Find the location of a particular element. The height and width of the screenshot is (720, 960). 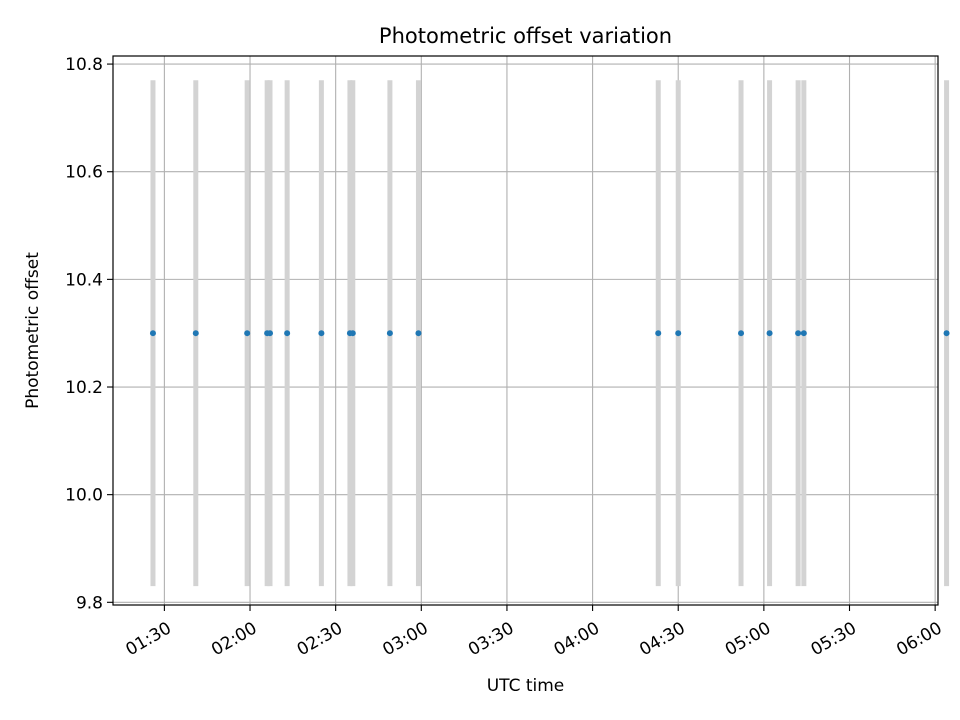

x-tick-label: 05:30 is located at coordinates (834, 639).